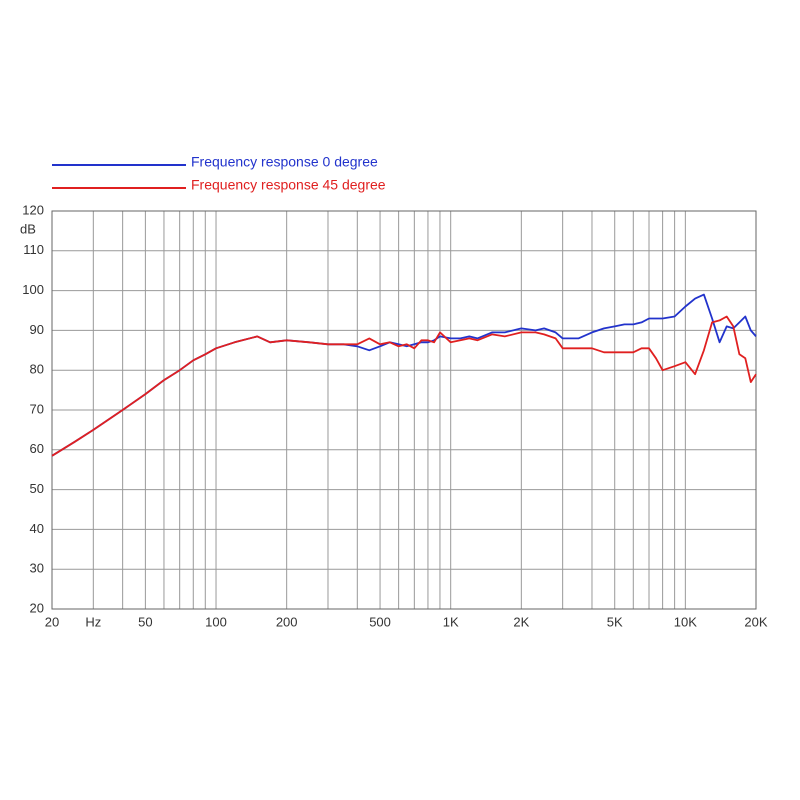 The height and width of the screenshot is (800, 800). I want to click on y-tick-label: 100, so click(33, 289).